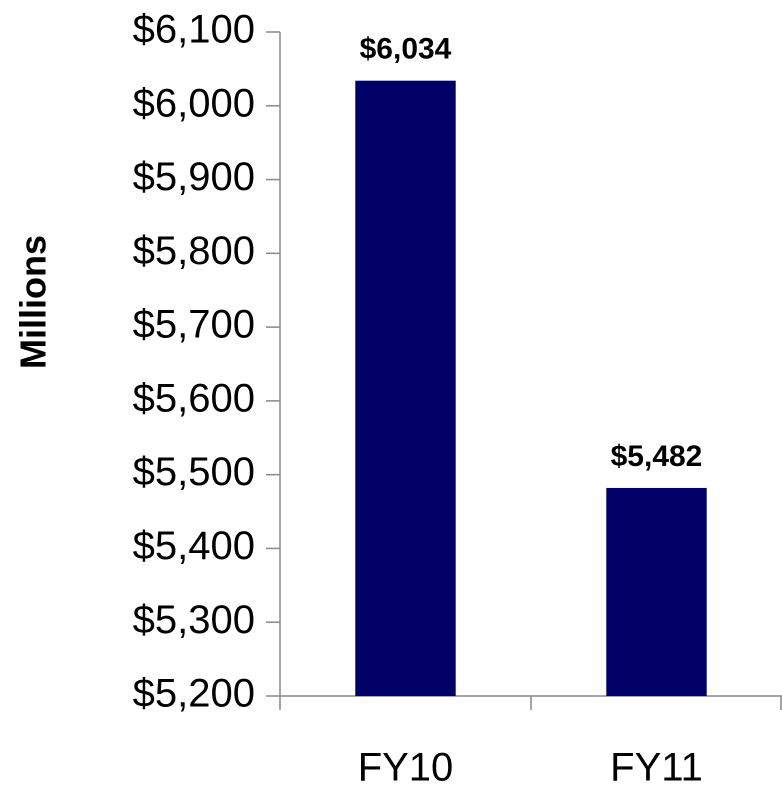 The image size is (782, 786). I want to click on y-tick-label: $5,200, so click(194, 694).